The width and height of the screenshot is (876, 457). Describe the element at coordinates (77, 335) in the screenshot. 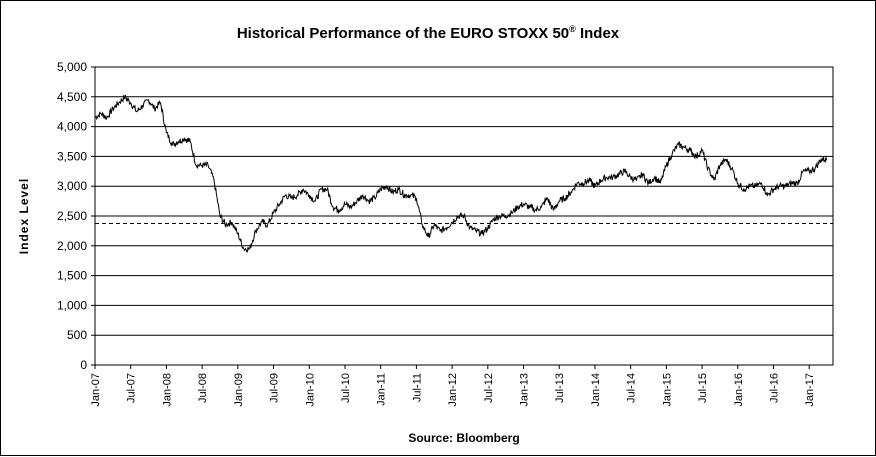

I see `y-tick-label: 500` at that location.